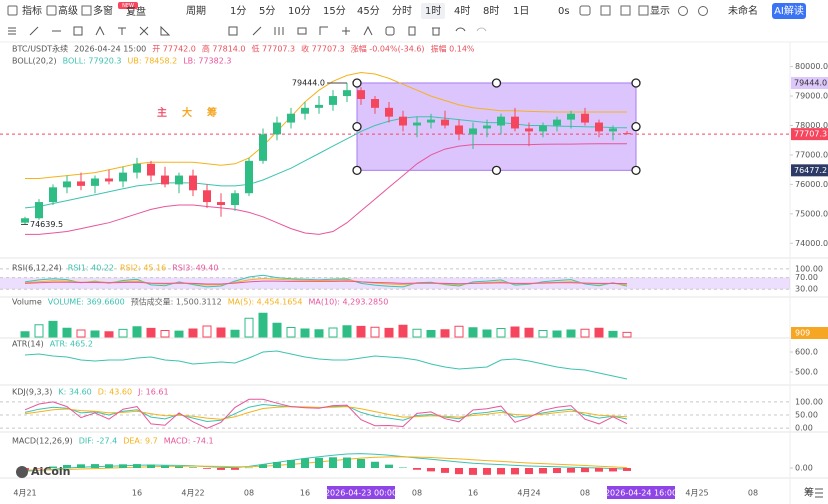  What do you see at coordinates (585, 10) in the screenshot?
I see `icon-camera` at bounding box center [585, 10].